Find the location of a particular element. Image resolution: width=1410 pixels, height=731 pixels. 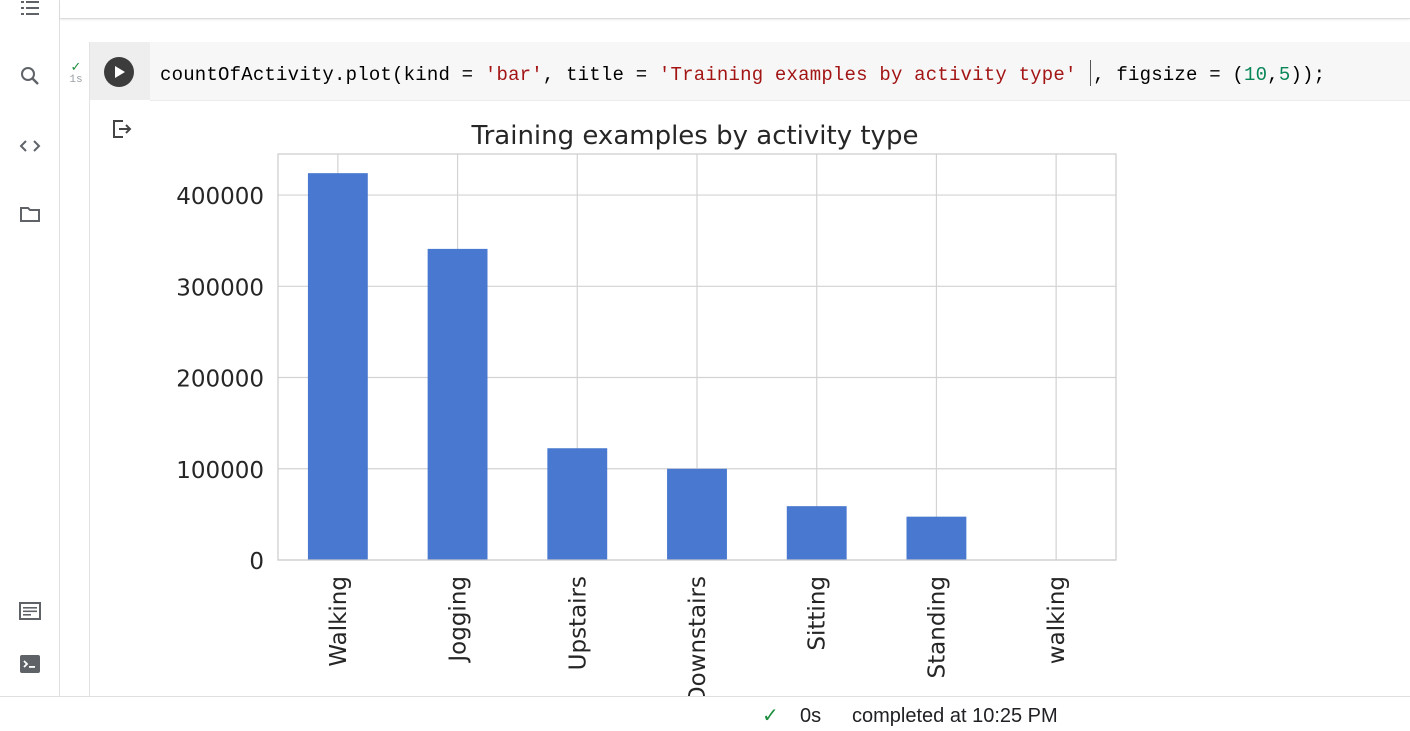

execution-time: 1s is located at coordinates (76, 80).